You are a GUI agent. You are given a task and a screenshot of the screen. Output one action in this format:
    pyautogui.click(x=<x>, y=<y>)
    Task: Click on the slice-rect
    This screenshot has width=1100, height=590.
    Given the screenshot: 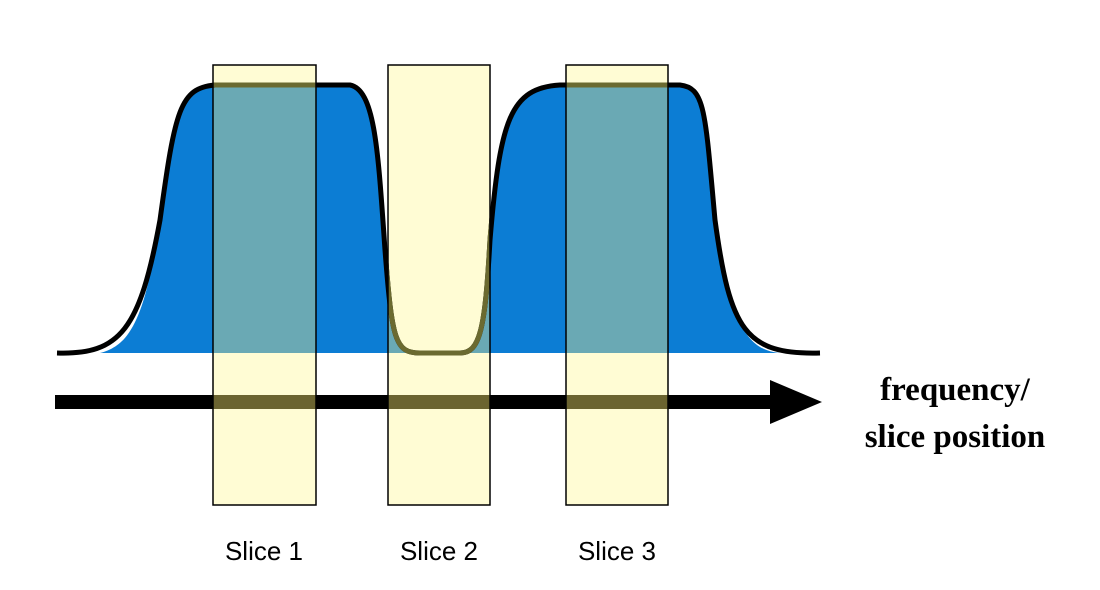 What is the action you would take?
    pyautogui.click(x=439, y=285)
    